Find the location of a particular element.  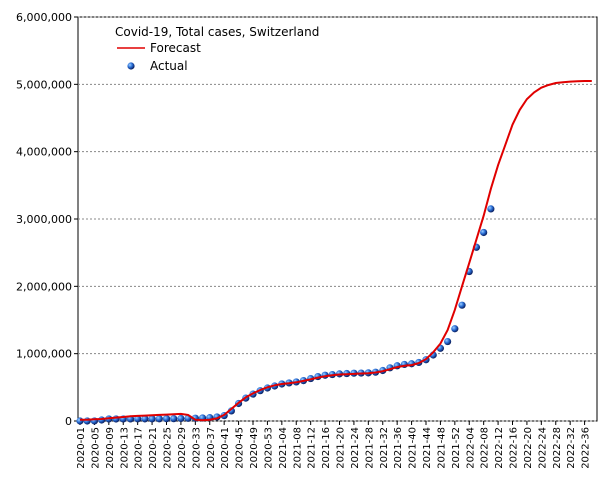

y-tick-label: 3,000,000 is located at coordinates (44, 219).